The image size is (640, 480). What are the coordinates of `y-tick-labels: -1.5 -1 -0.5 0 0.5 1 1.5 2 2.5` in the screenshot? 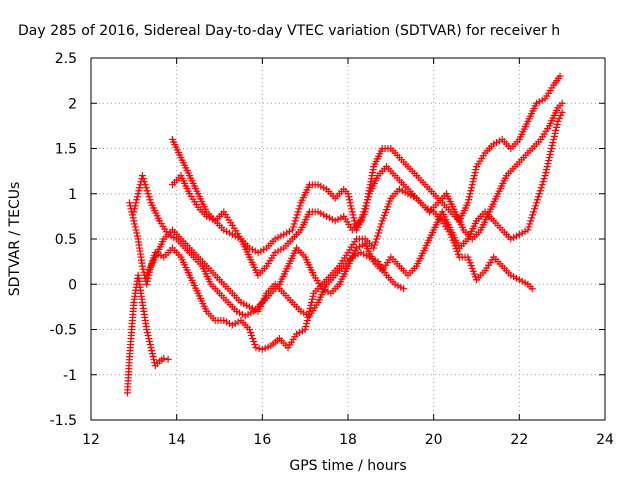 It's located at (63, 240).